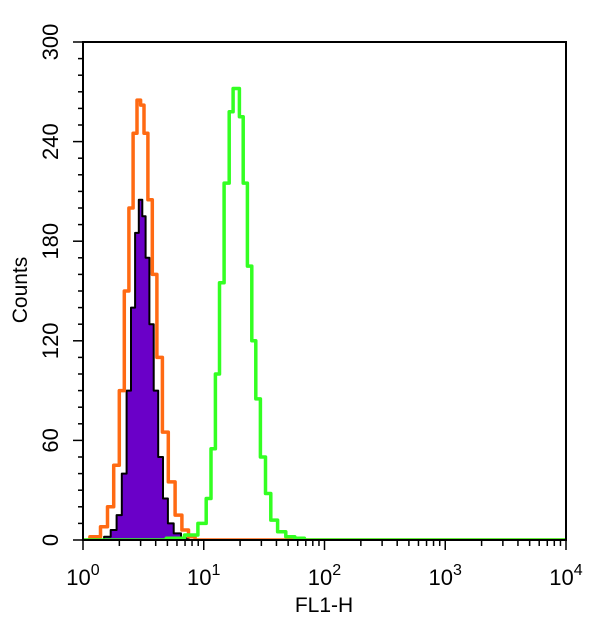  What do you see at coordinates (324, 605) in the screenshot?
I see `x-axis-title: FL1-H` at bounding box center [324, 605].